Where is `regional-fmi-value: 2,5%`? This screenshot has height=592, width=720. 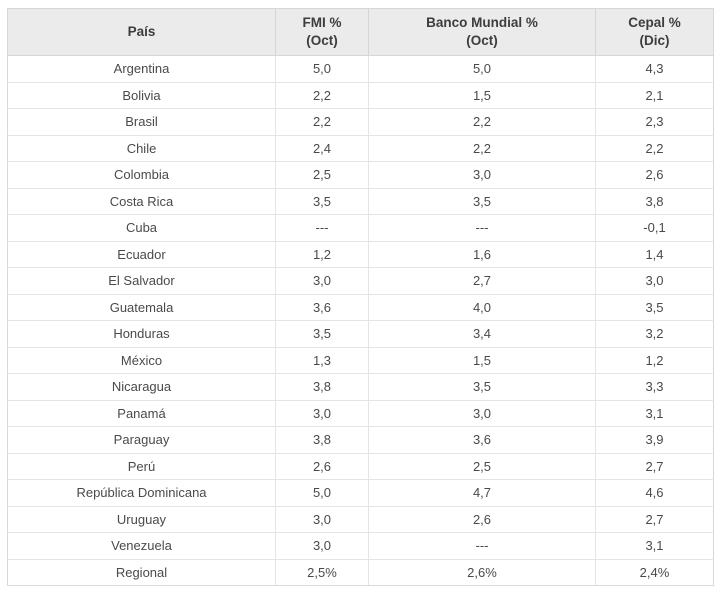
regional-fmi-value: 2,5% is located at coordinates (322, 572).